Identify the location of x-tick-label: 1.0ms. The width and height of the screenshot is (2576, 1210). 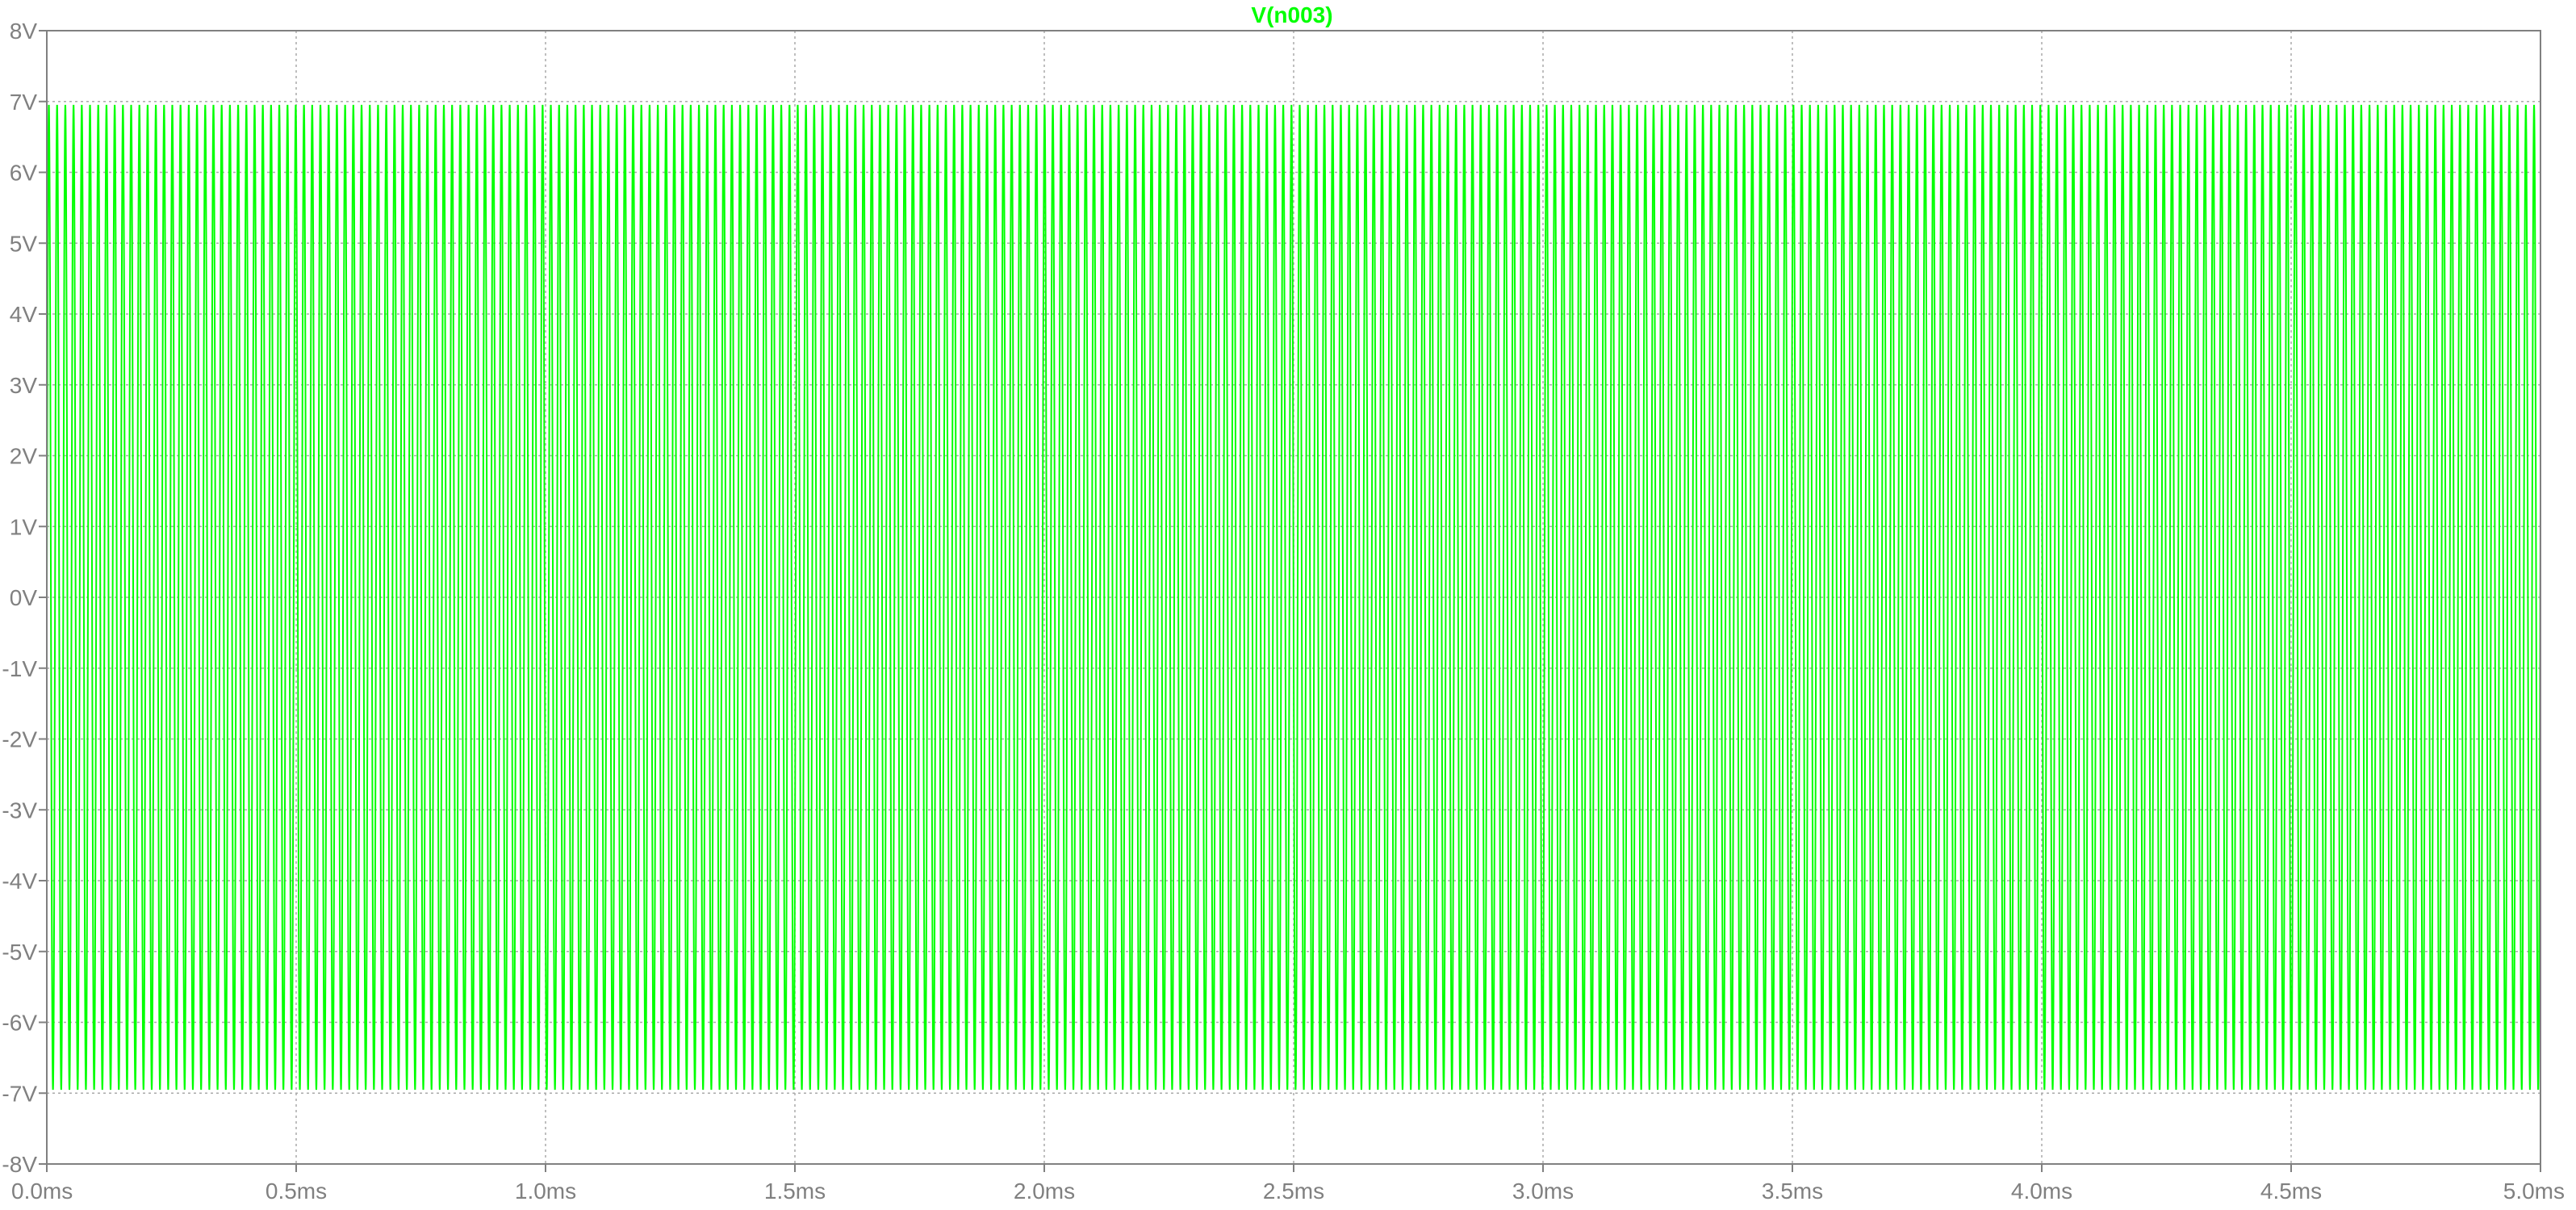
(545, 1191).